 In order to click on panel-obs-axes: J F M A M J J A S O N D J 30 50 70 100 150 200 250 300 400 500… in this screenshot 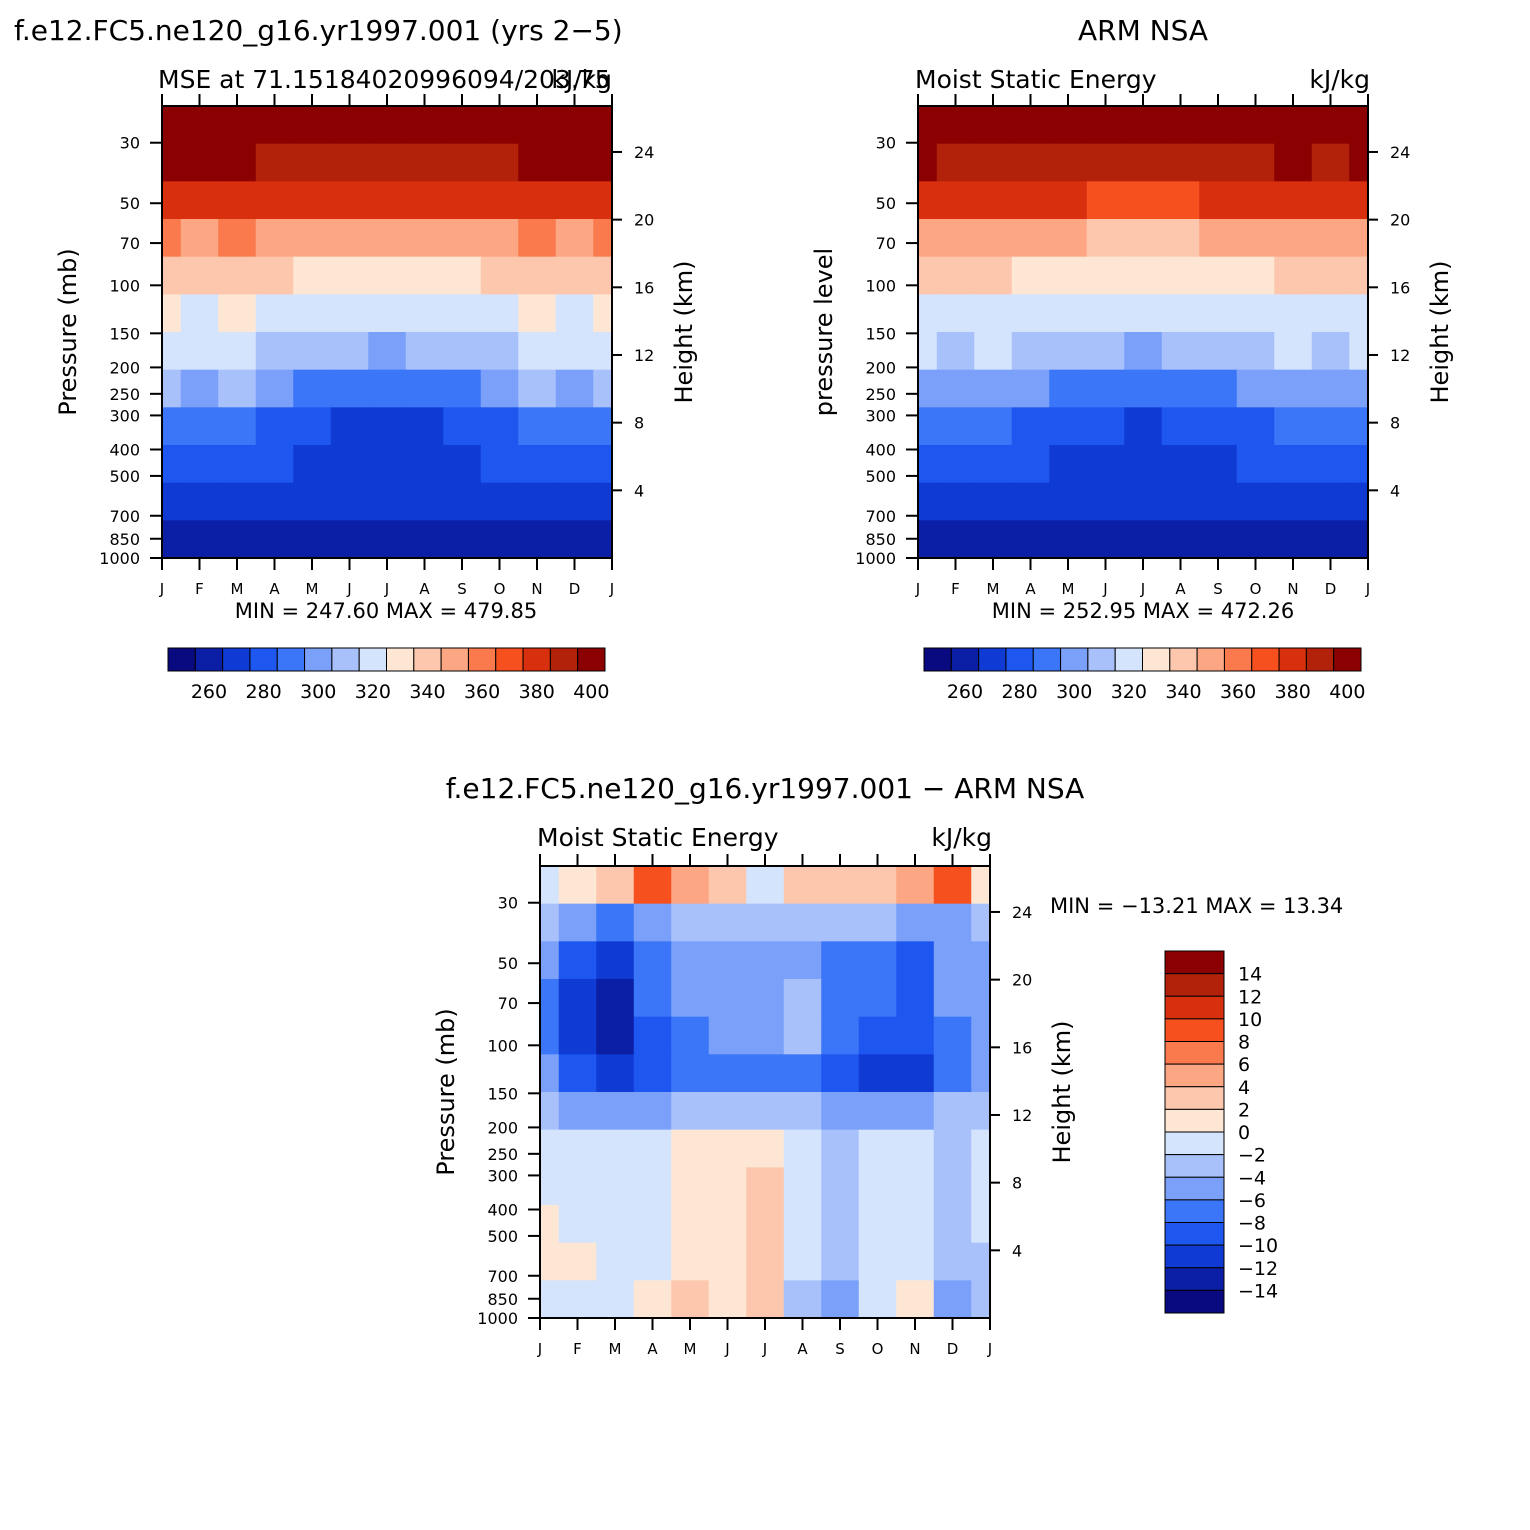, I will do `click(1132, 346)`.